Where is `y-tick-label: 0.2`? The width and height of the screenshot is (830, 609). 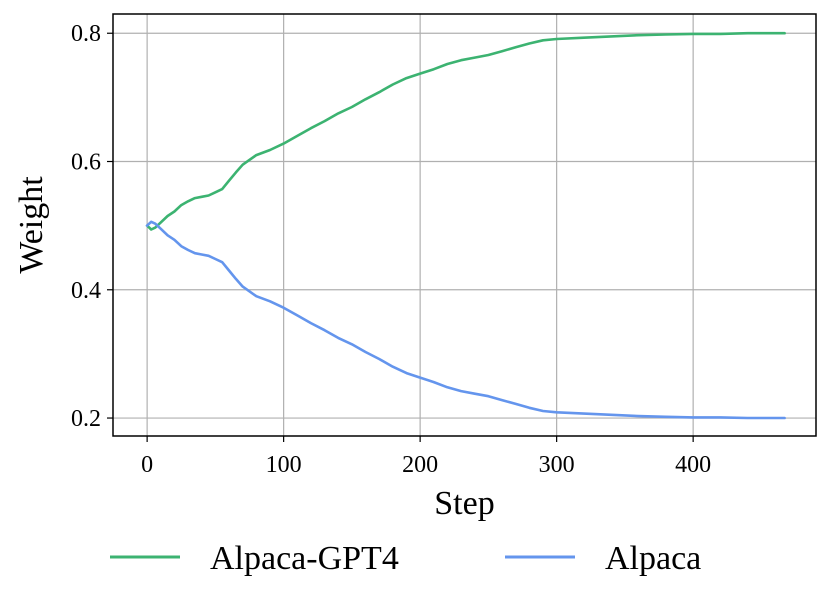 y-tick-label: 0.2 is located at coordinates (86, 419).